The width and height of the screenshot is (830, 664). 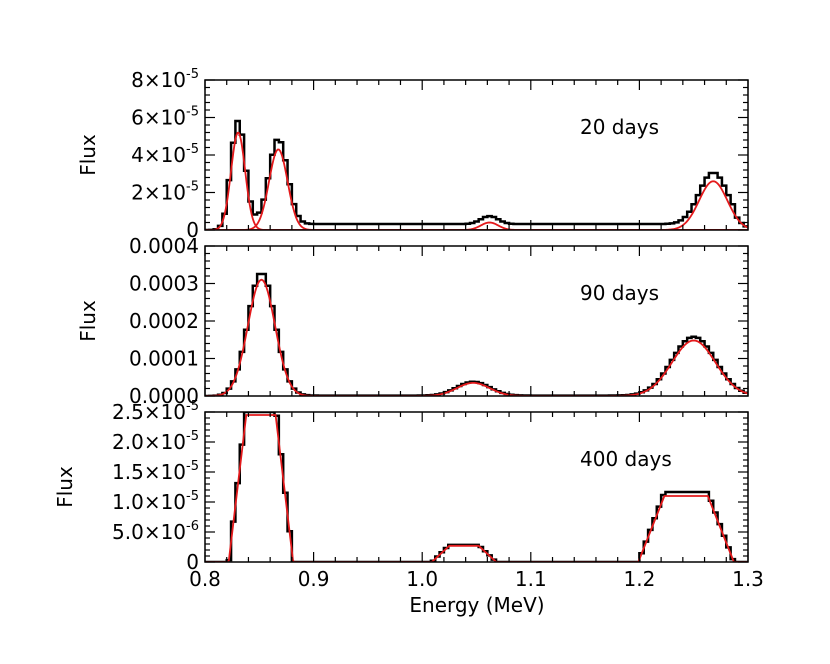 What do you see at coordinates (155, 471) in the screenshot?
I see `y-tick-label: 1.5×10⁻⁵` at bounding box center [155, 471].